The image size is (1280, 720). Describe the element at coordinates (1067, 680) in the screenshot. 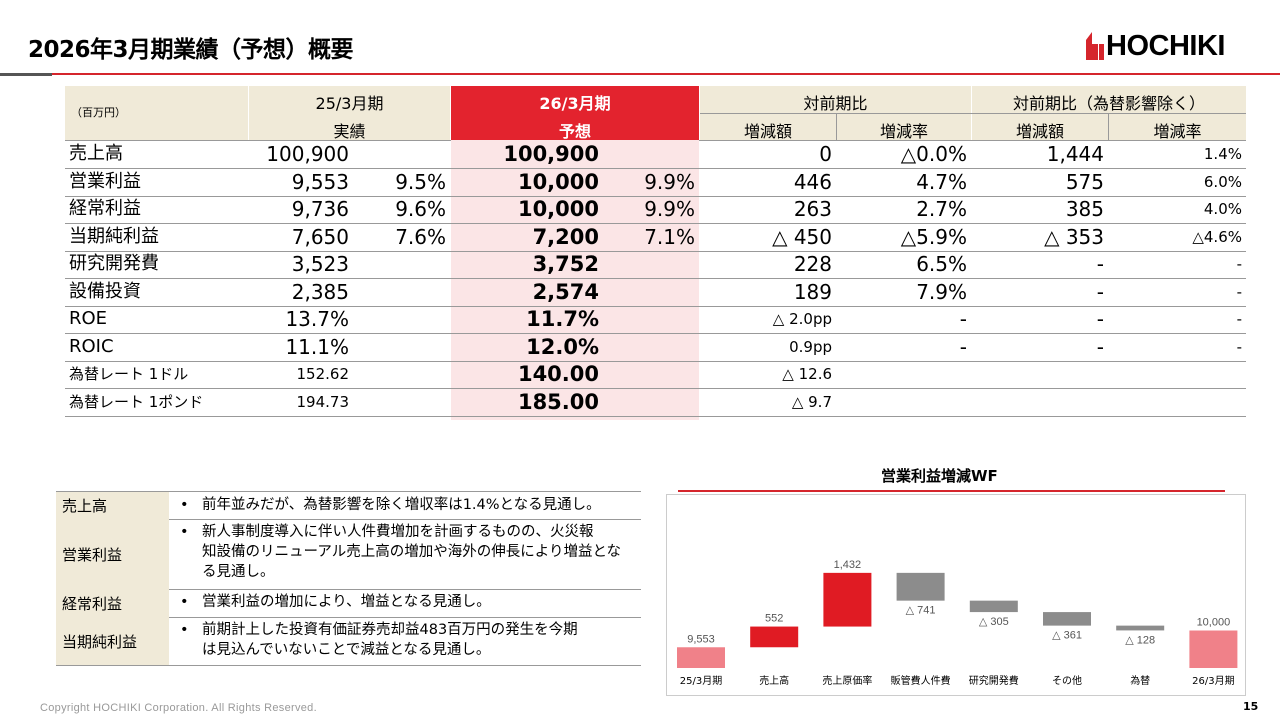

I see `waterfall-category-label: その他` at that location.